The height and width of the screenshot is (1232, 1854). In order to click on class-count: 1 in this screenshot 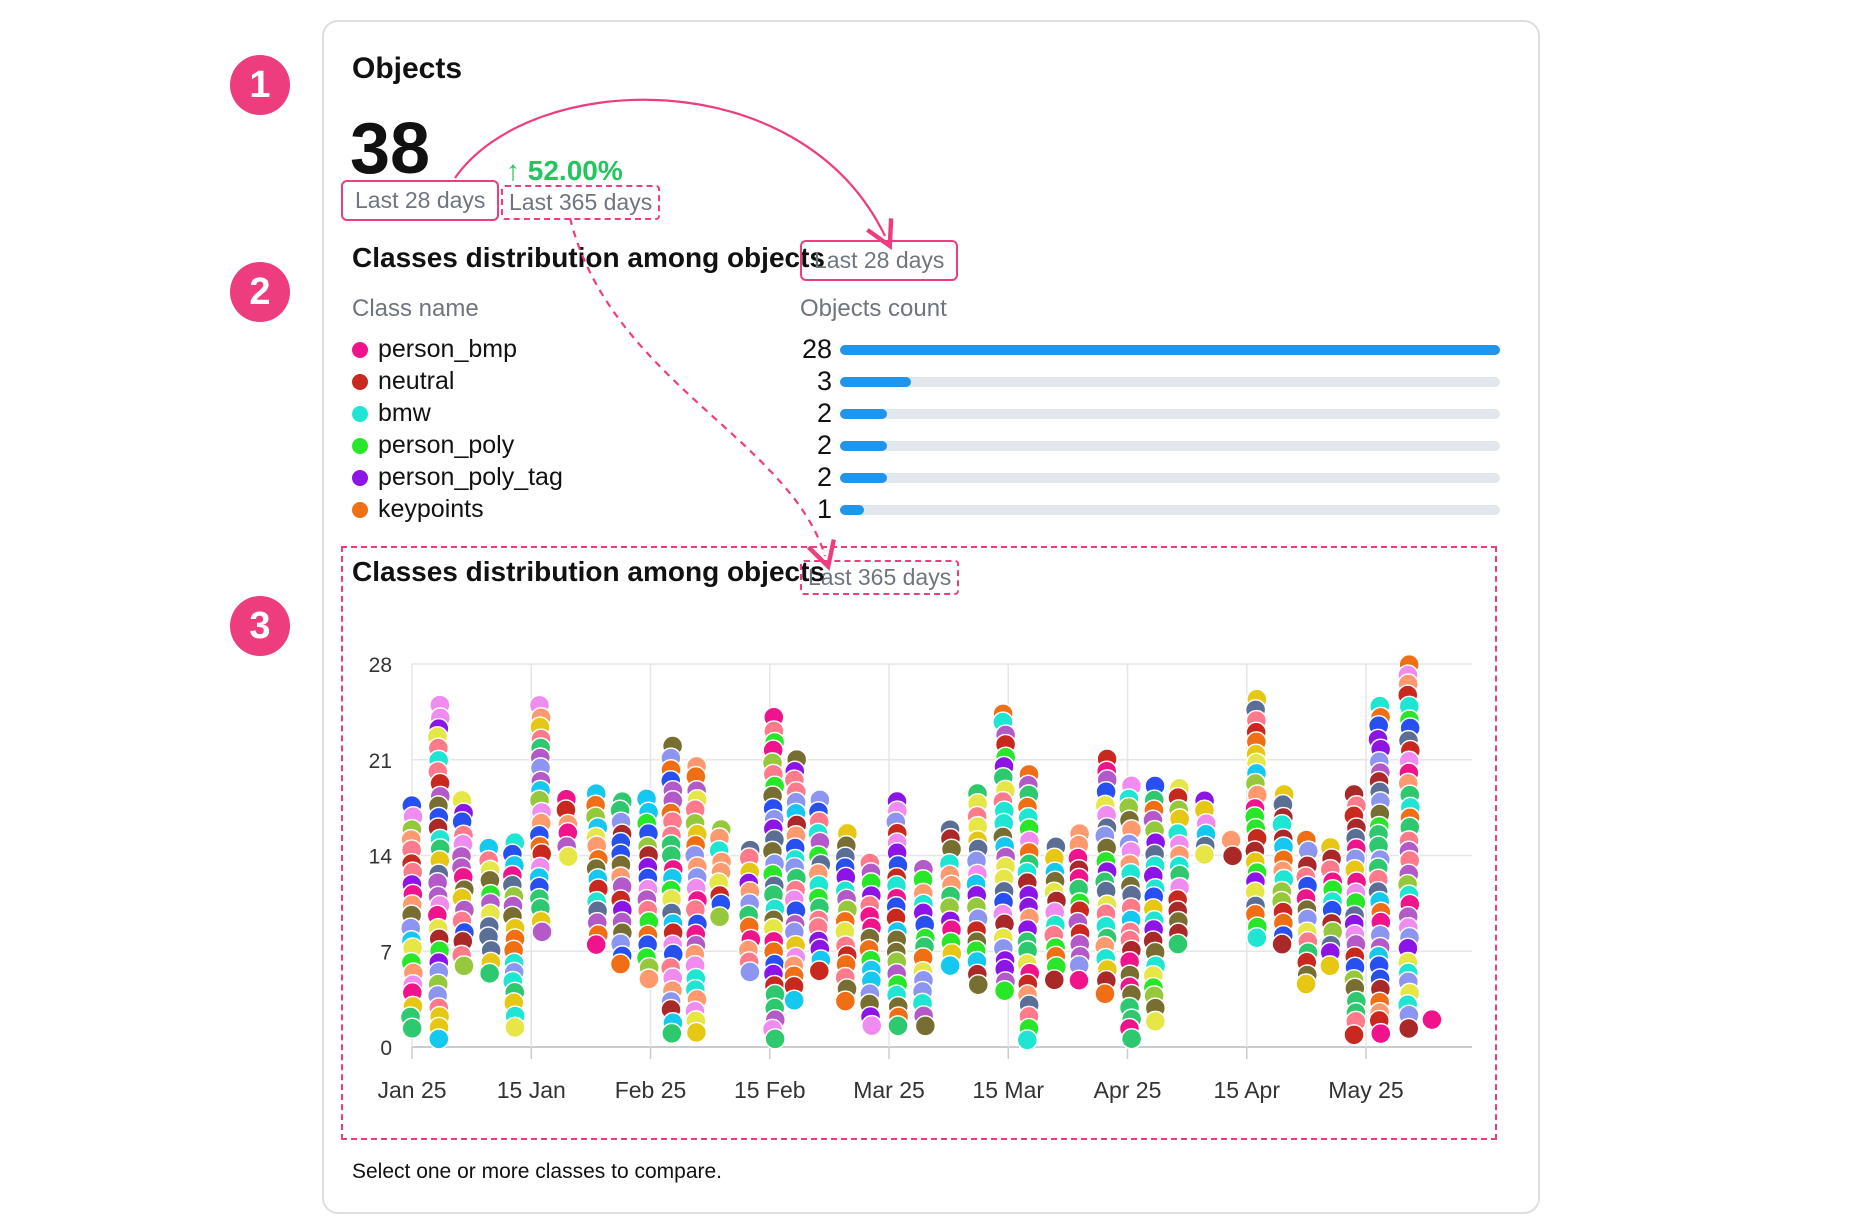, I will do `click(824, 509)`.